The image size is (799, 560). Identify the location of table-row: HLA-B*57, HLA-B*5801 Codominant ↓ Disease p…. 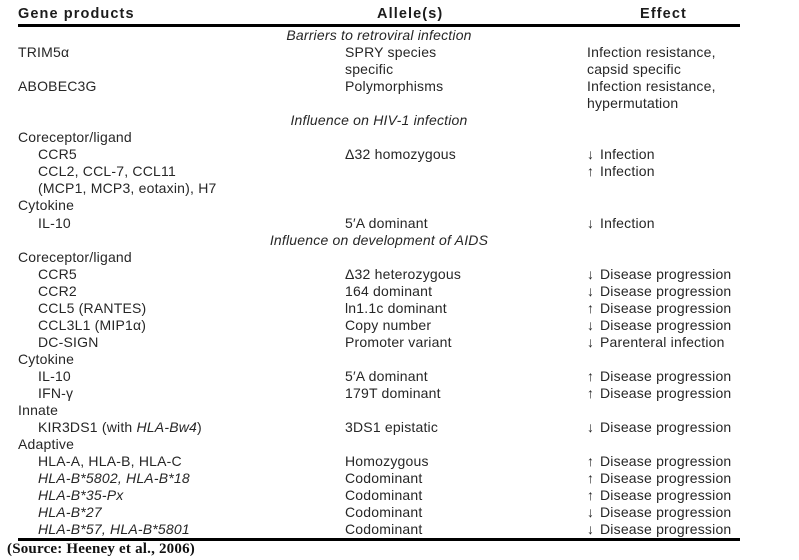
(379, 529).